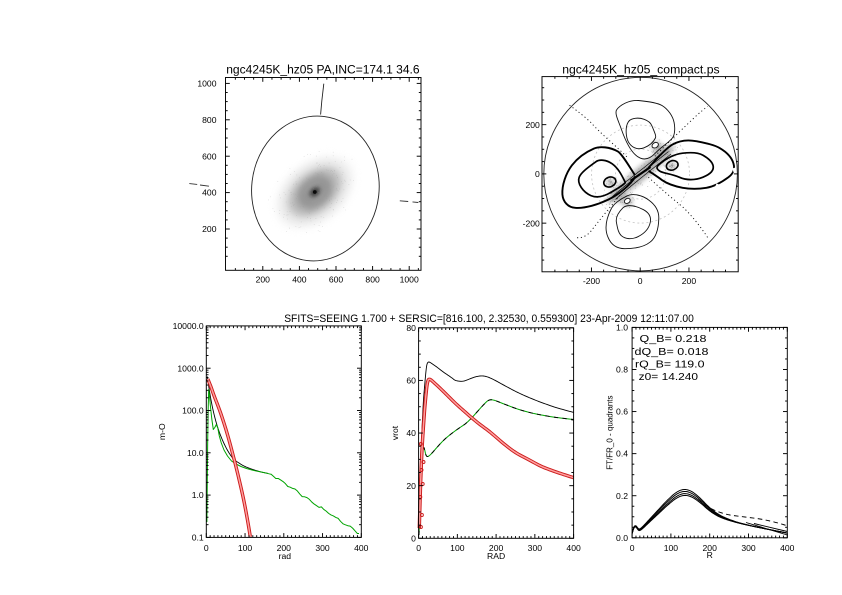 Image resolution: width=842 pixels, height=595 pixels. I want to click on svg-text: 0.1, so click(198, 538).